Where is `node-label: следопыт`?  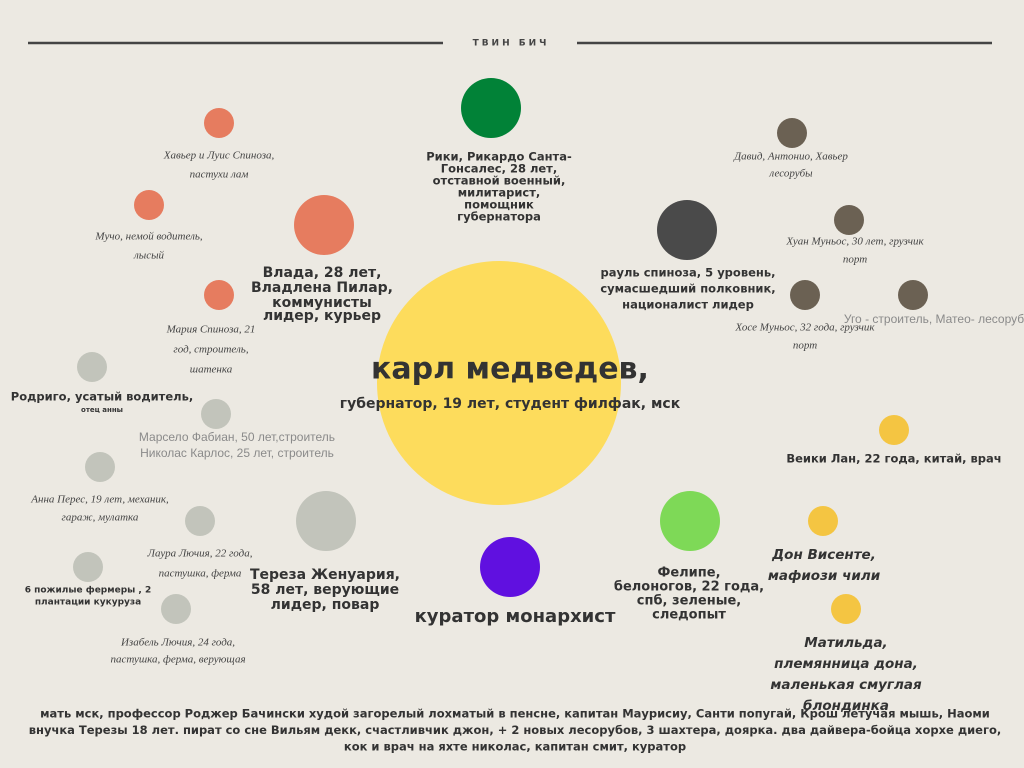
node-label: следопыт is located at coordinates (689, 615).